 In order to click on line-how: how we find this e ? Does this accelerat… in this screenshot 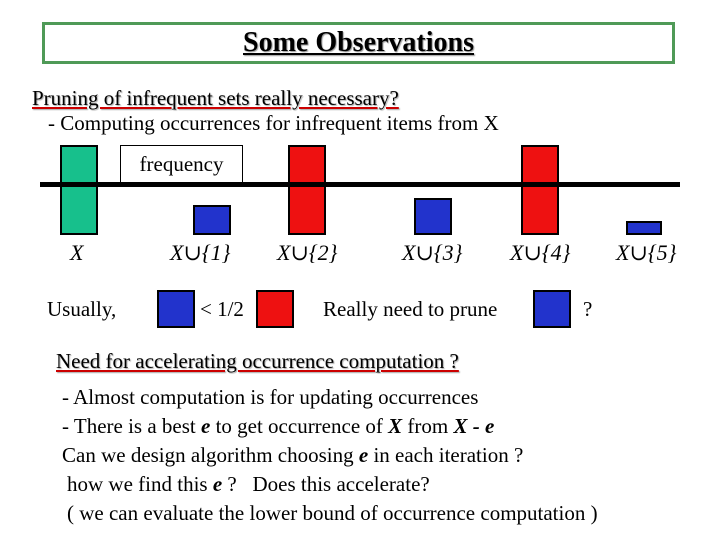, I will do `click(248, 484)`.